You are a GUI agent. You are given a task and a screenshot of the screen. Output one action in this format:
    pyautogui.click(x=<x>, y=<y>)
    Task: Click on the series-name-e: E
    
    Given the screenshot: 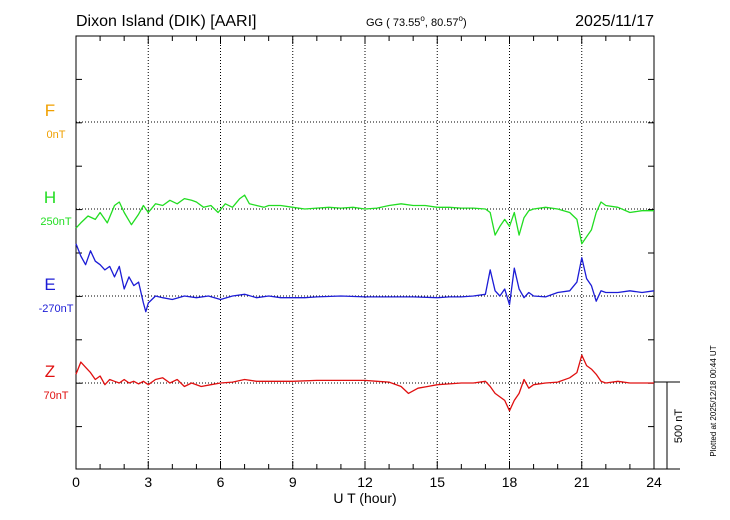 What is the action you would take?
    pyautogui.click(x=49, y=284)
    